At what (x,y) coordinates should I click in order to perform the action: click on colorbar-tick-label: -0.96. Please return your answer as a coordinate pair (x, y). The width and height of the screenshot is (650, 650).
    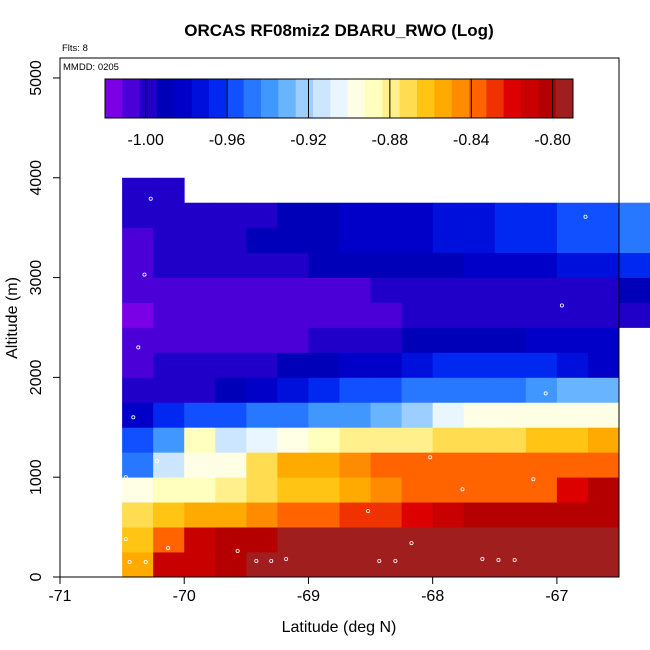
    Looking at the image, I should click on (227, 140).